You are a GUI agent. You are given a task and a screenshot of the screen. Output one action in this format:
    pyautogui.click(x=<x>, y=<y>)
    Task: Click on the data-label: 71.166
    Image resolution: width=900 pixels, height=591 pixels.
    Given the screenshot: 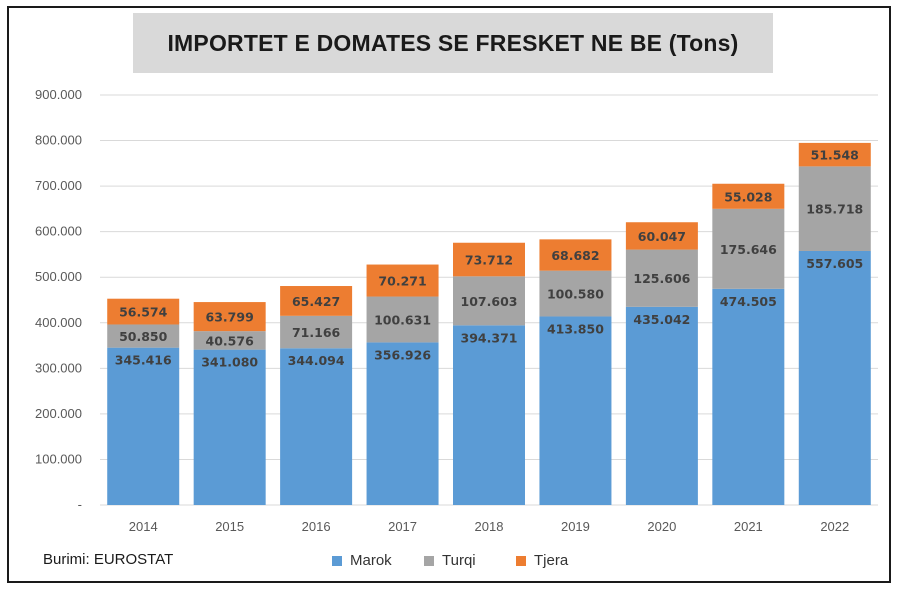 What is the action you would take?
    pyautogui.click(x=316, y=332)
    